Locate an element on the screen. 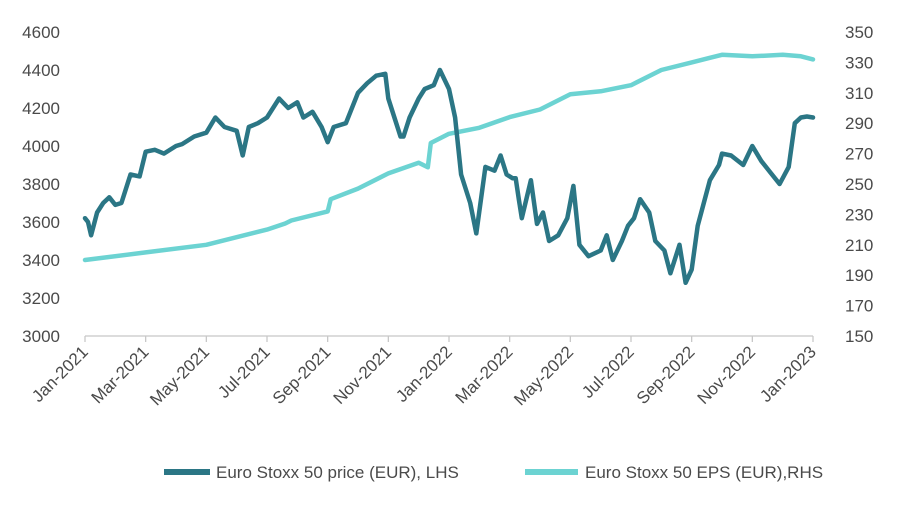 This screenshot has height=506, width=907. y-left-tick-label: 3800 is located at coordinates (41, 184).